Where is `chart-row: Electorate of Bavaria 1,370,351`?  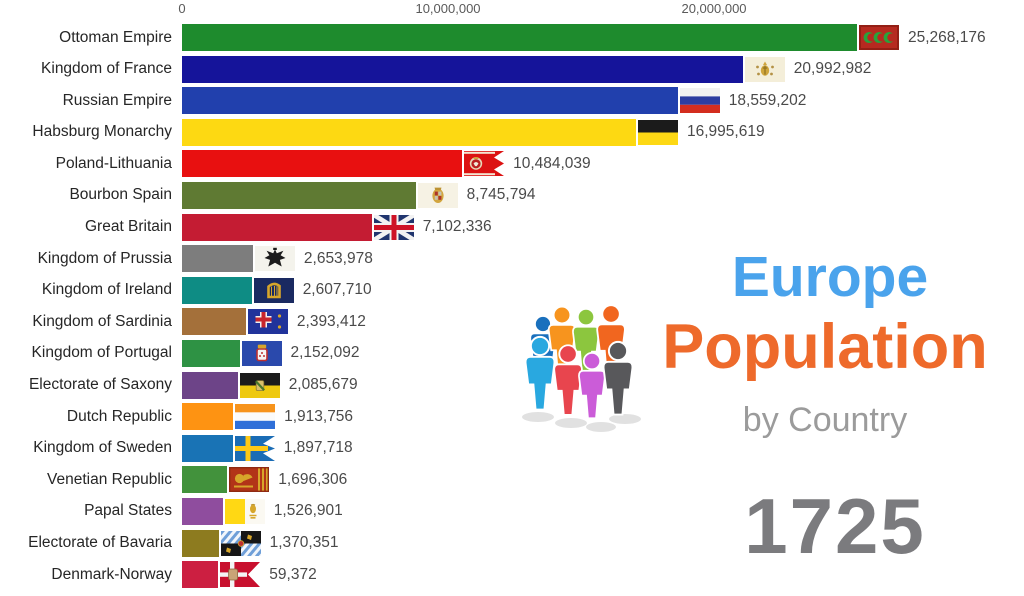 chart-row: Electorate of Bavaria 1,370,351 is located at coordinates (512, 543).